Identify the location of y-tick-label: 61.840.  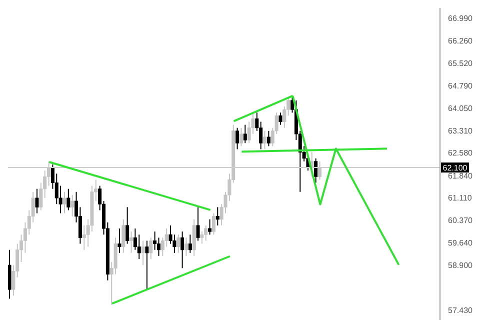
(461, 175).